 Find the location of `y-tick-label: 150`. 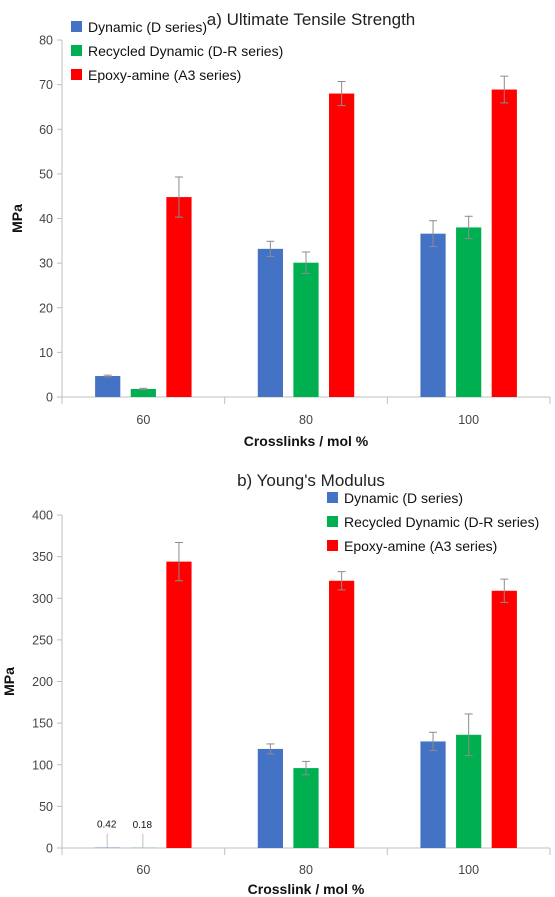

y-tick-label: 150 is located at coordinates (42, 724).